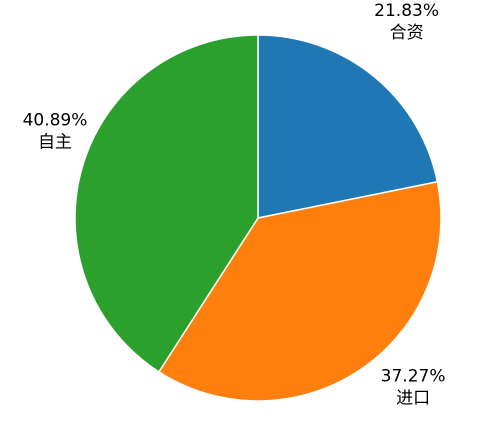 The height and width of the screenshot is (437, 485). Describe the element at coordinates (413, 398) in the screenshot. I see `pie-category-label-2: 进口` at that location.